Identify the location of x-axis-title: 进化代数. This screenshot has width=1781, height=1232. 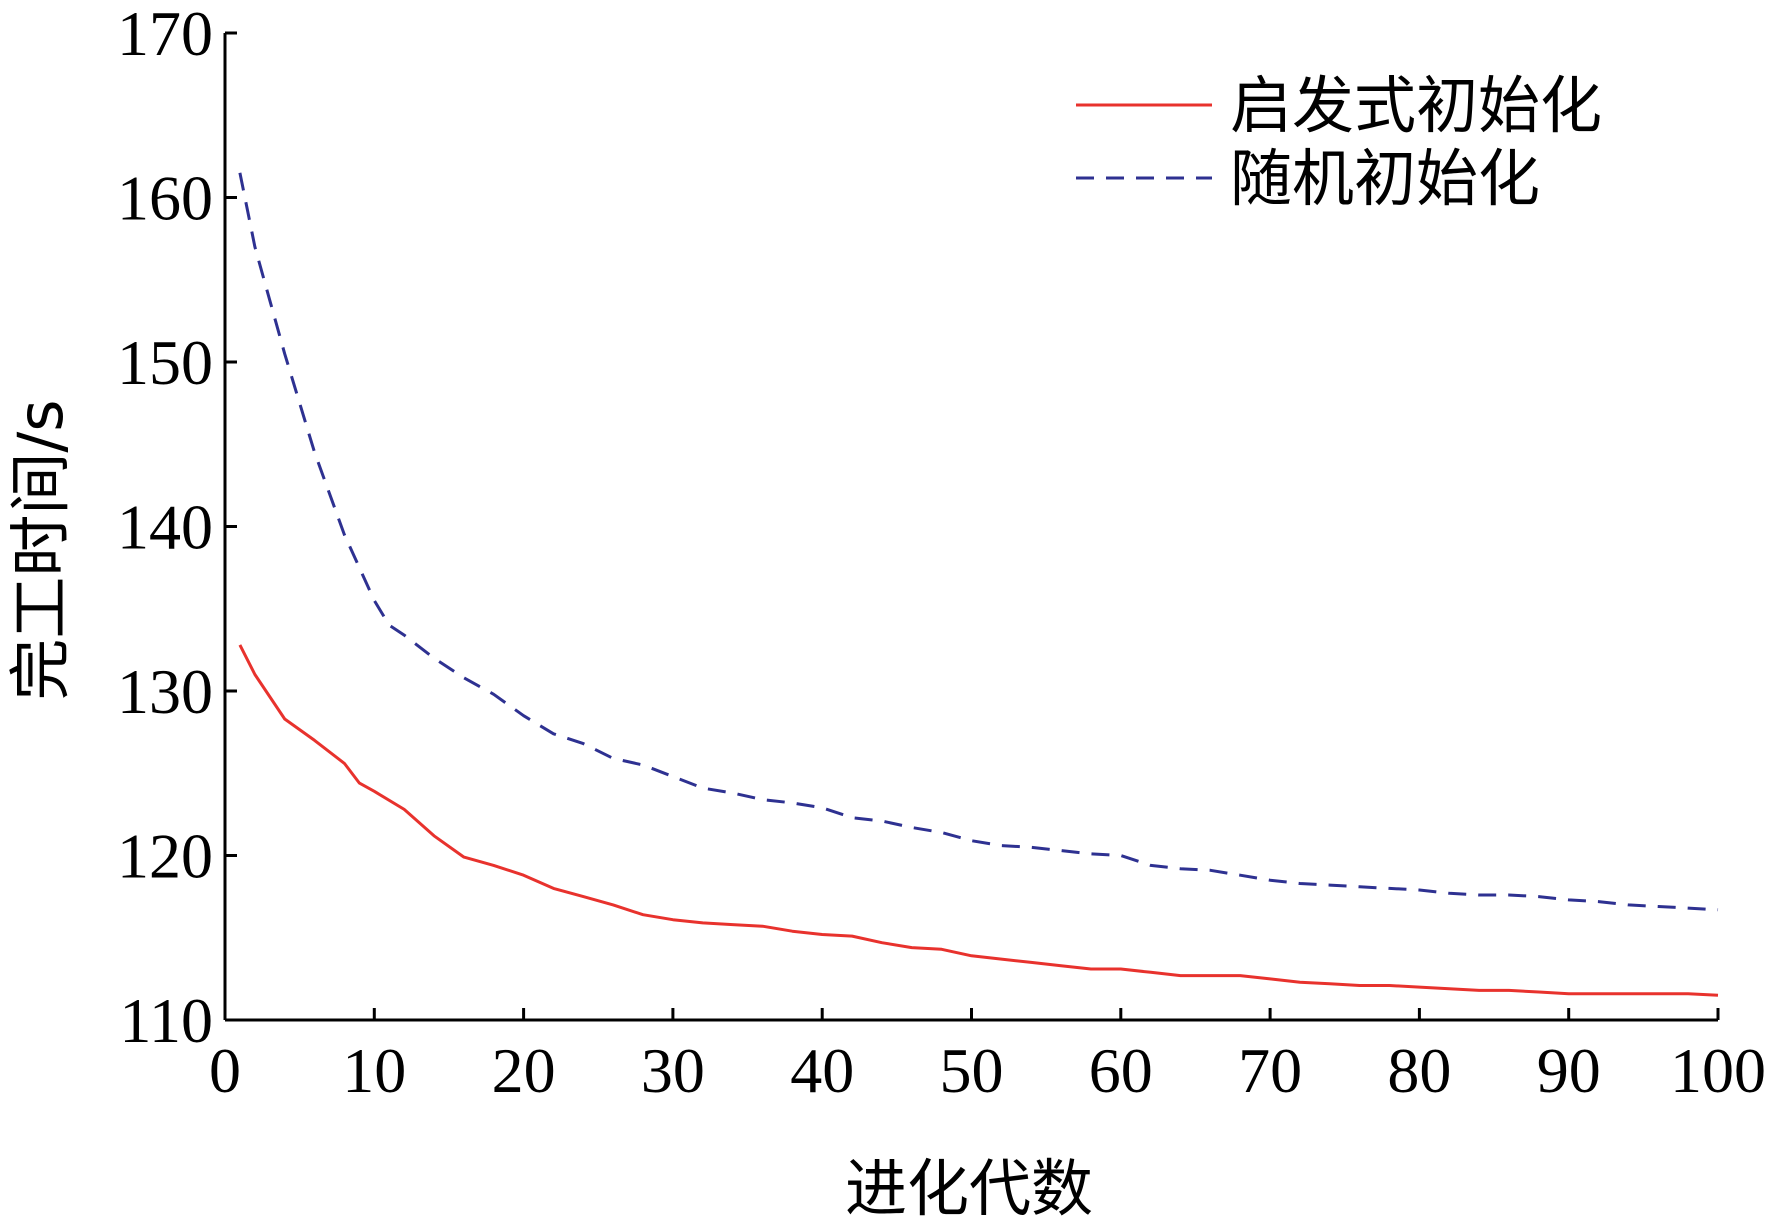
(969, 1188).